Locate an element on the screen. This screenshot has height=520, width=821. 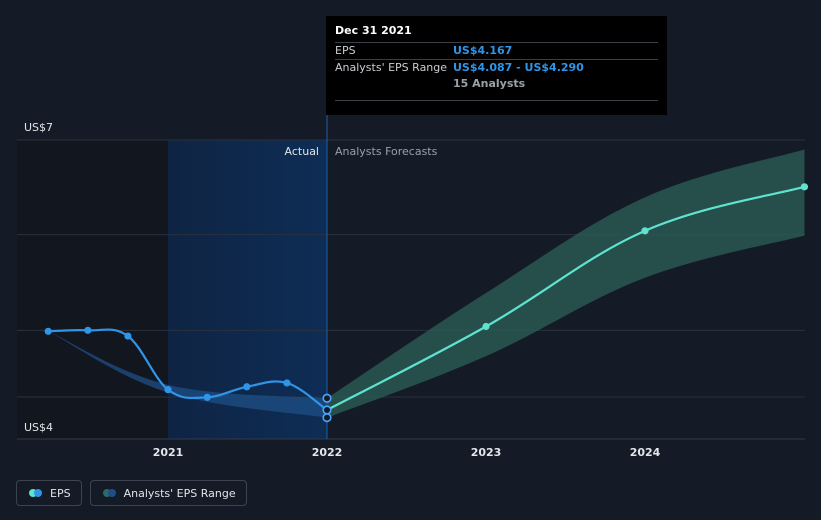
range-swatch-icon is located at coordinates (109, 493).